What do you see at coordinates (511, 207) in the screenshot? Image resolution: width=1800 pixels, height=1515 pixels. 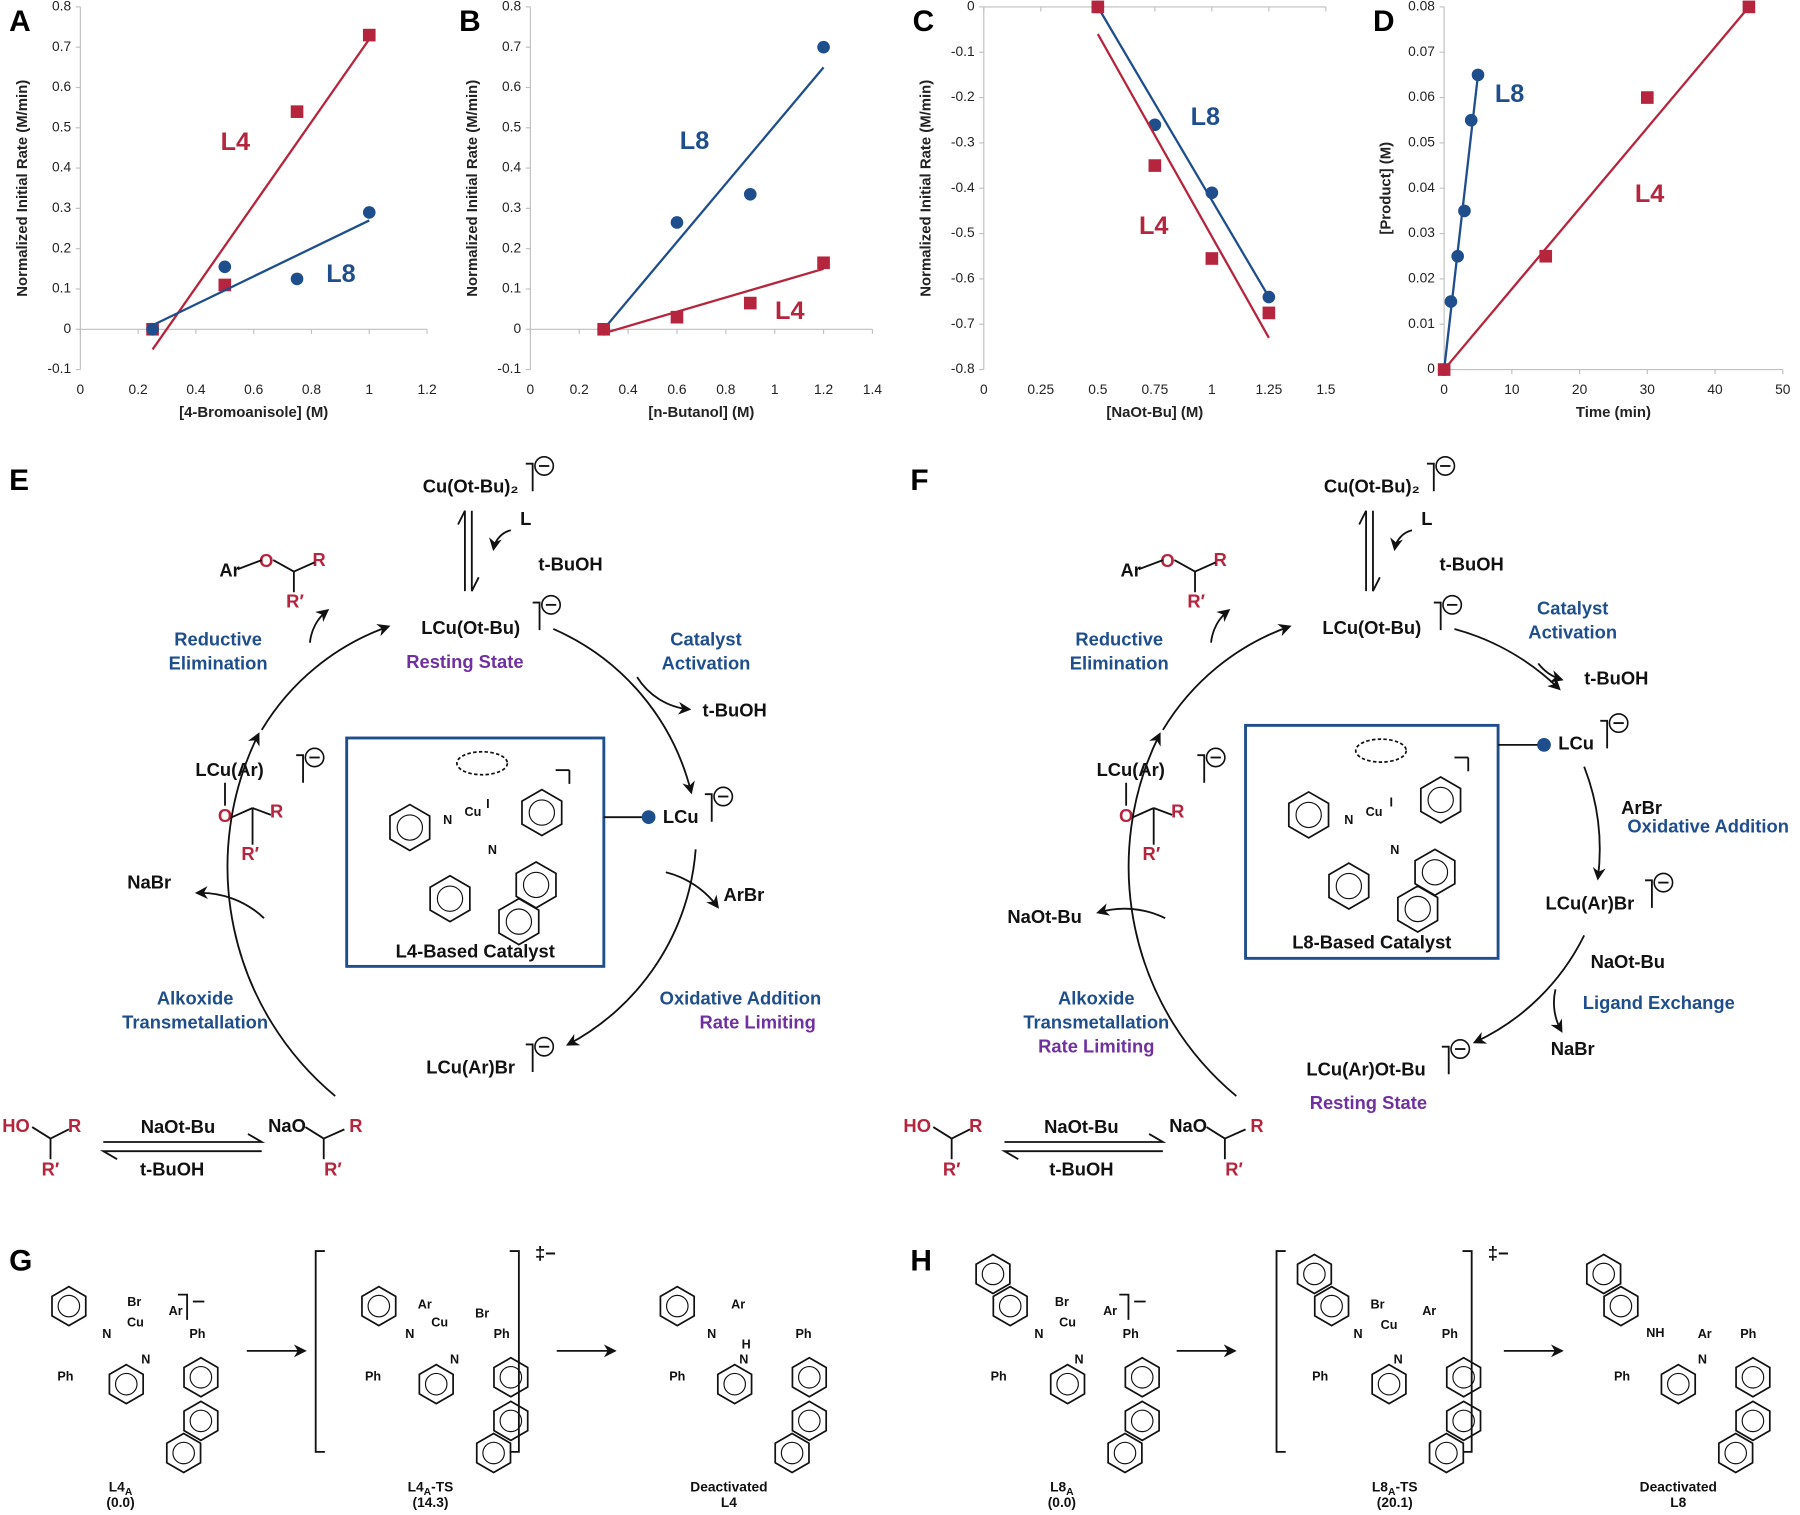 I see `y-tick-label: 0.3` at bounding box center [511, 207].